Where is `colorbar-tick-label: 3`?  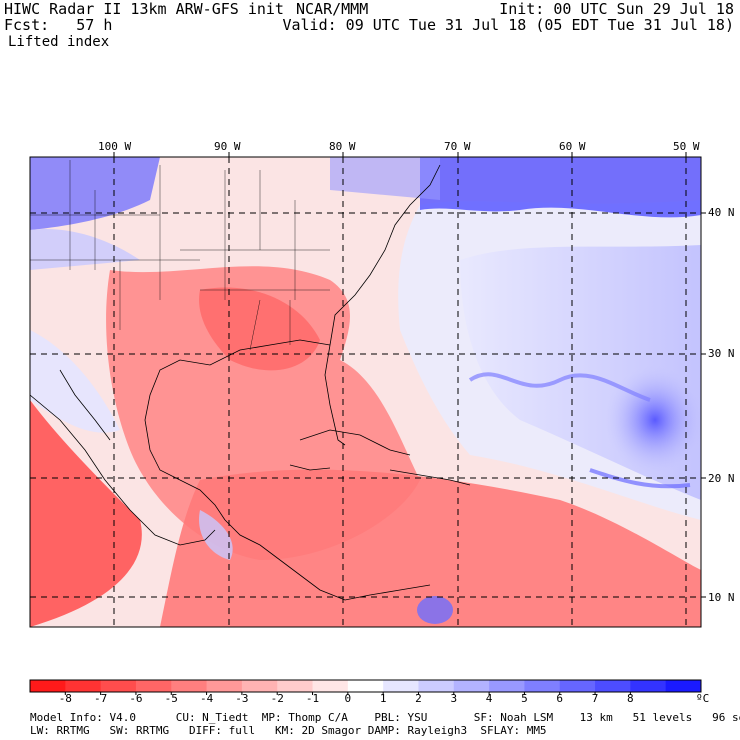 colorbar-tick-label: 3 is located at coordinates (454, 698).